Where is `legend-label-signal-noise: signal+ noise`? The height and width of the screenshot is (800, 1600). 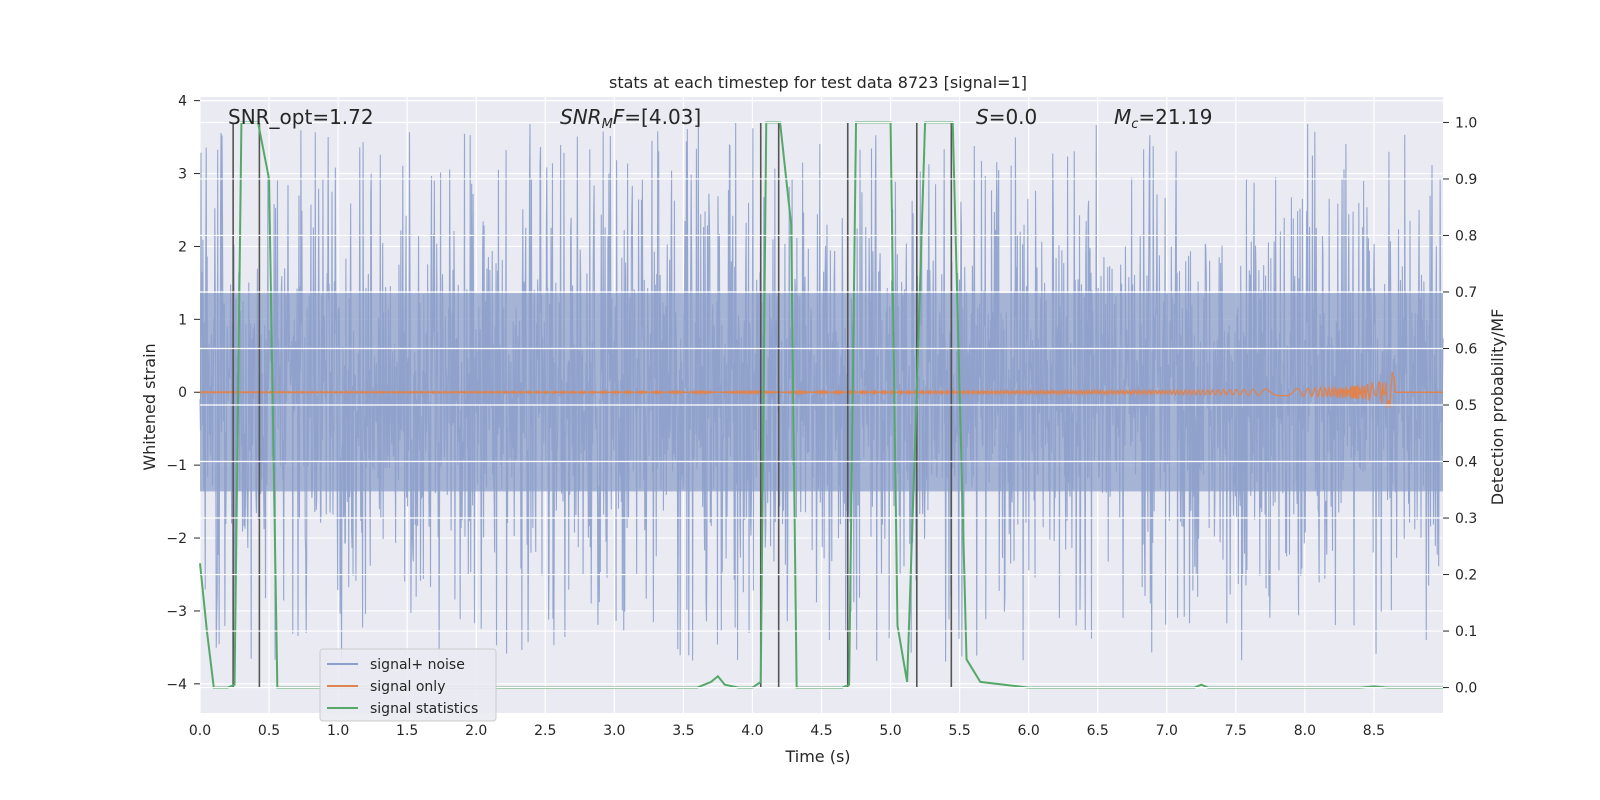
legend-label-signal-noise: signal+ noise is located at coordinates (417, 665).